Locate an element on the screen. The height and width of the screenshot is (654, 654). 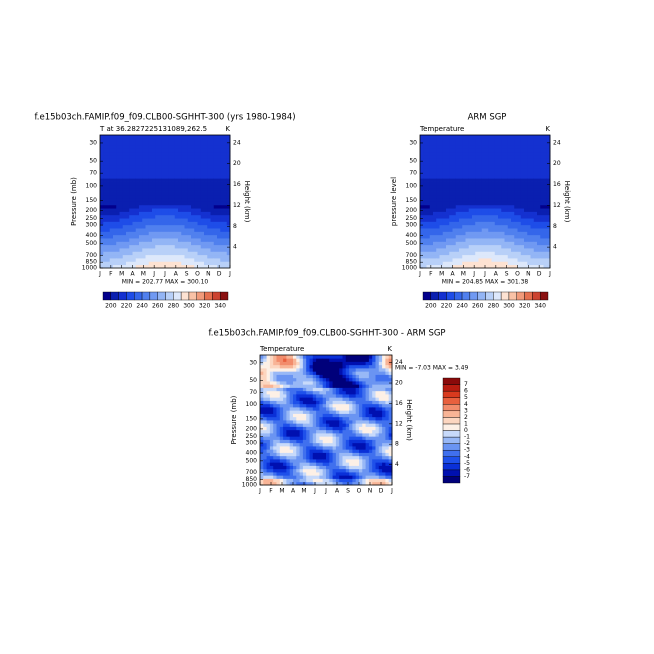
x-tick-label: J is located at coordinates (484, 274).